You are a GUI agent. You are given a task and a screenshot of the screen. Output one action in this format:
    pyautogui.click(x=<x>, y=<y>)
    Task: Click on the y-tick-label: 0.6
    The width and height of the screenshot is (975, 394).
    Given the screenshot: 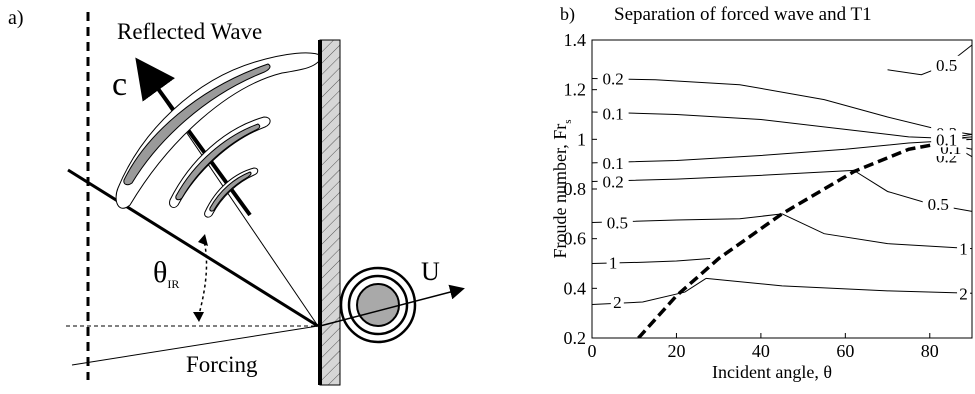 What is the action you would take?
    pyautogui.click(x=575, y=239)
    